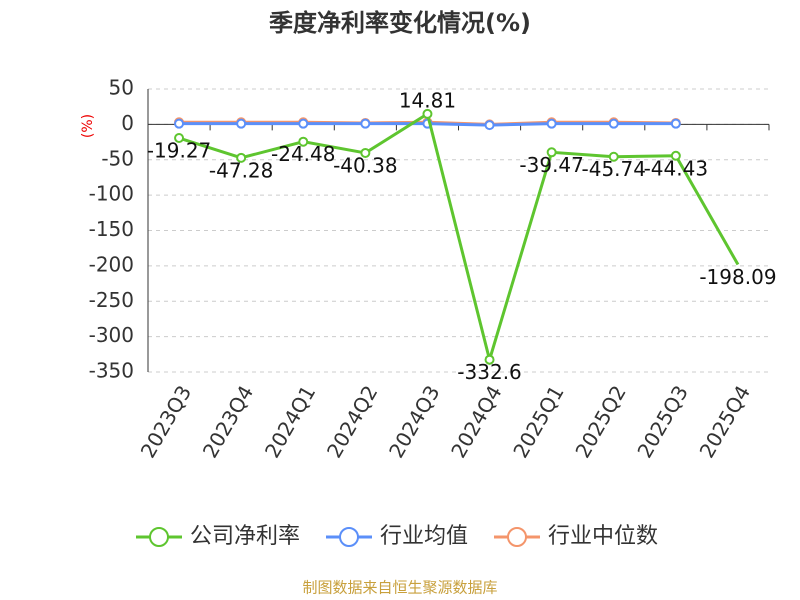 The image size is (800, 600). What do you see at coordinates (111, 335) in the screenshot?
I see `y-tick-label: -300` at bounding box center [111, 335].